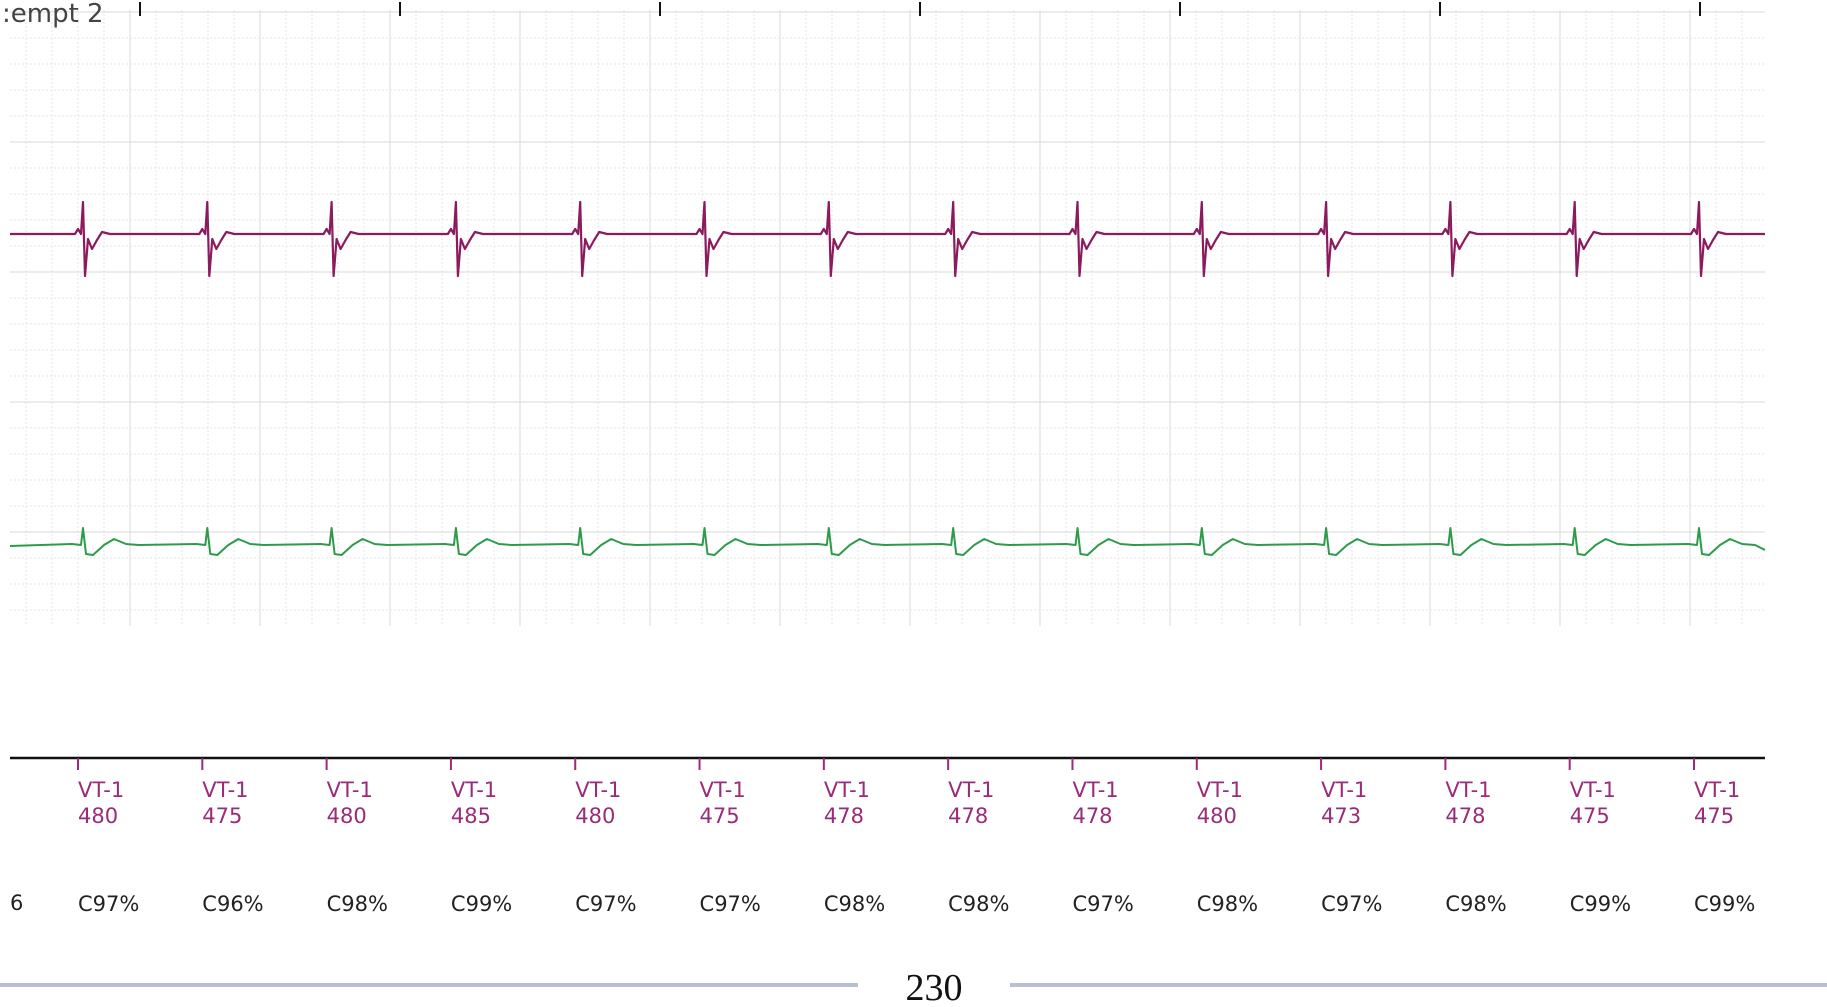 The height and width of the screenshot is (1007, 1827). What do you see at coordinates (471, 816) in the screenshot?
I see `beat-value: 485` at bounding box center [471, 816].